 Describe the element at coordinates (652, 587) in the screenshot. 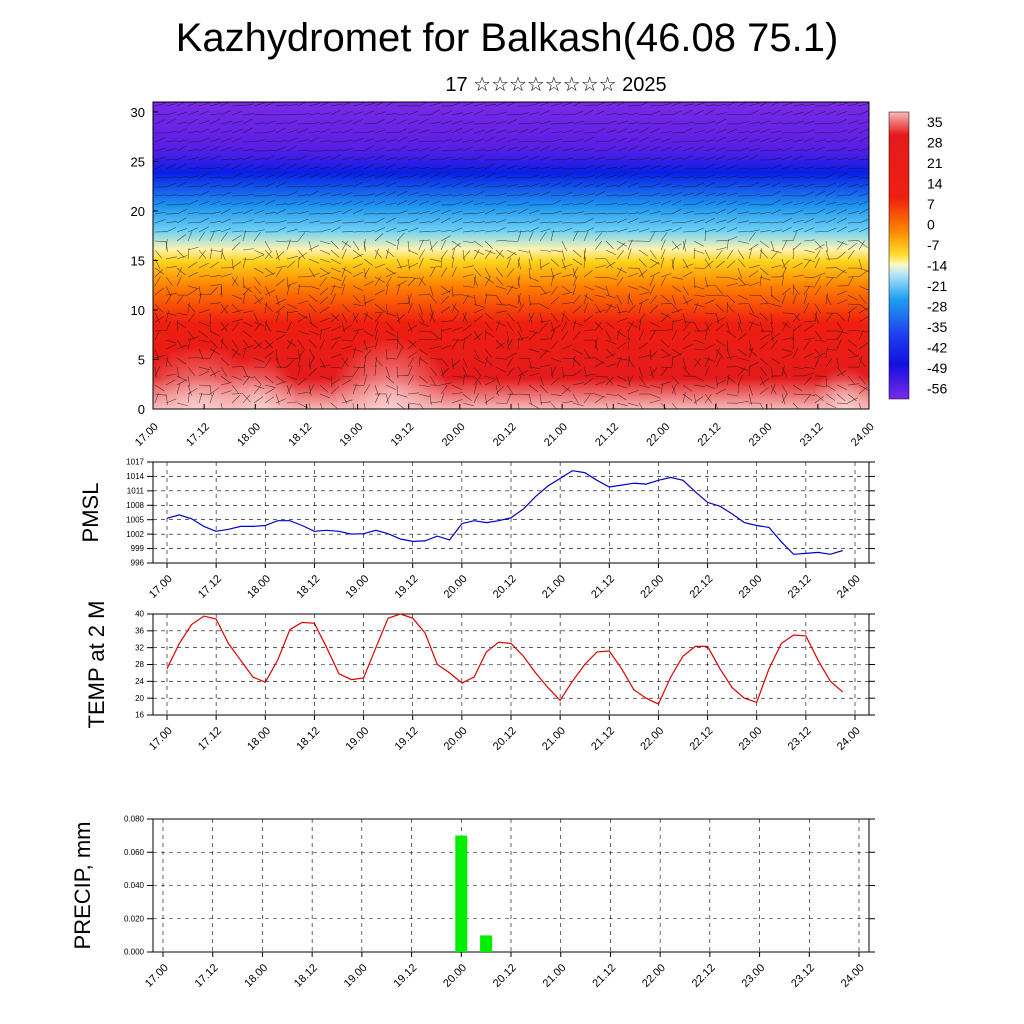

I see `x-tick-label: 22.00` at that location.